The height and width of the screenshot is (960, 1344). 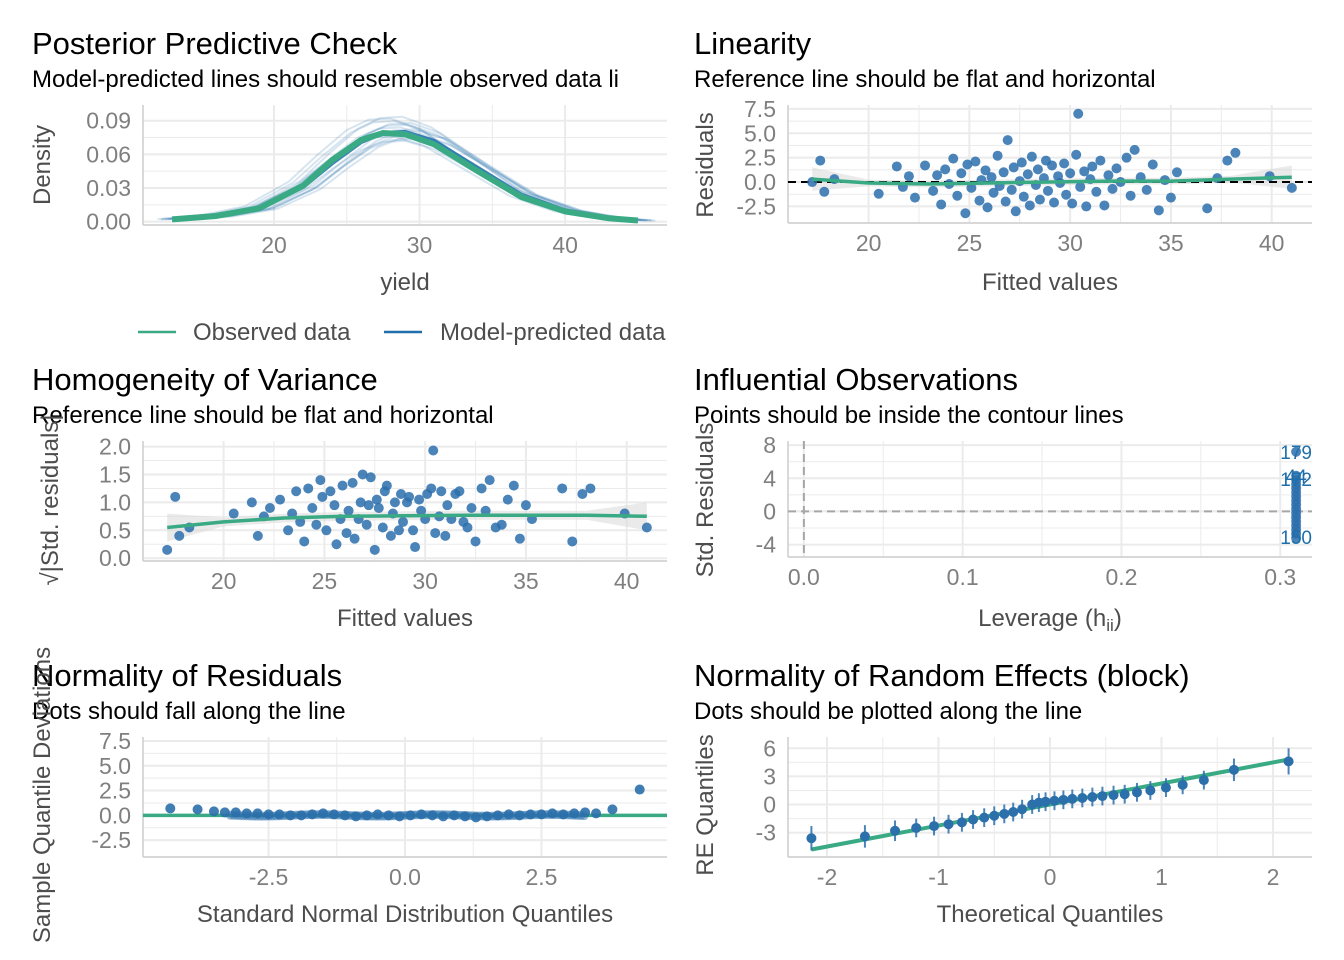 I want to click on y-tick-label: 2.5, so click(x=115, y=791).